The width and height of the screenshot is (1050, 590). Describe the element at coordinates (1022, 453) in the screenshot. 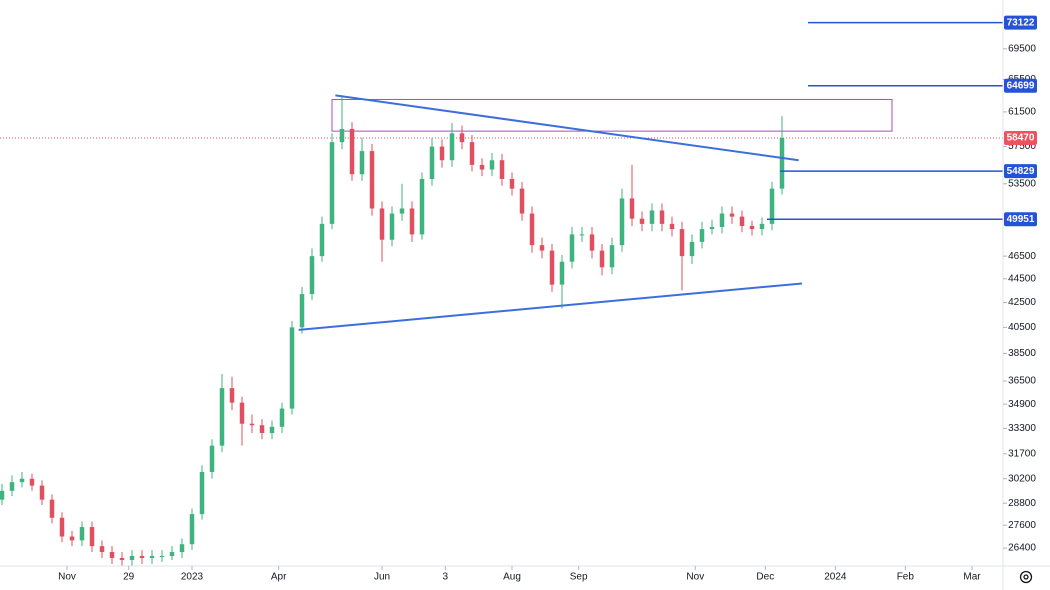

I see `y-tick-label: 31700` at that location.